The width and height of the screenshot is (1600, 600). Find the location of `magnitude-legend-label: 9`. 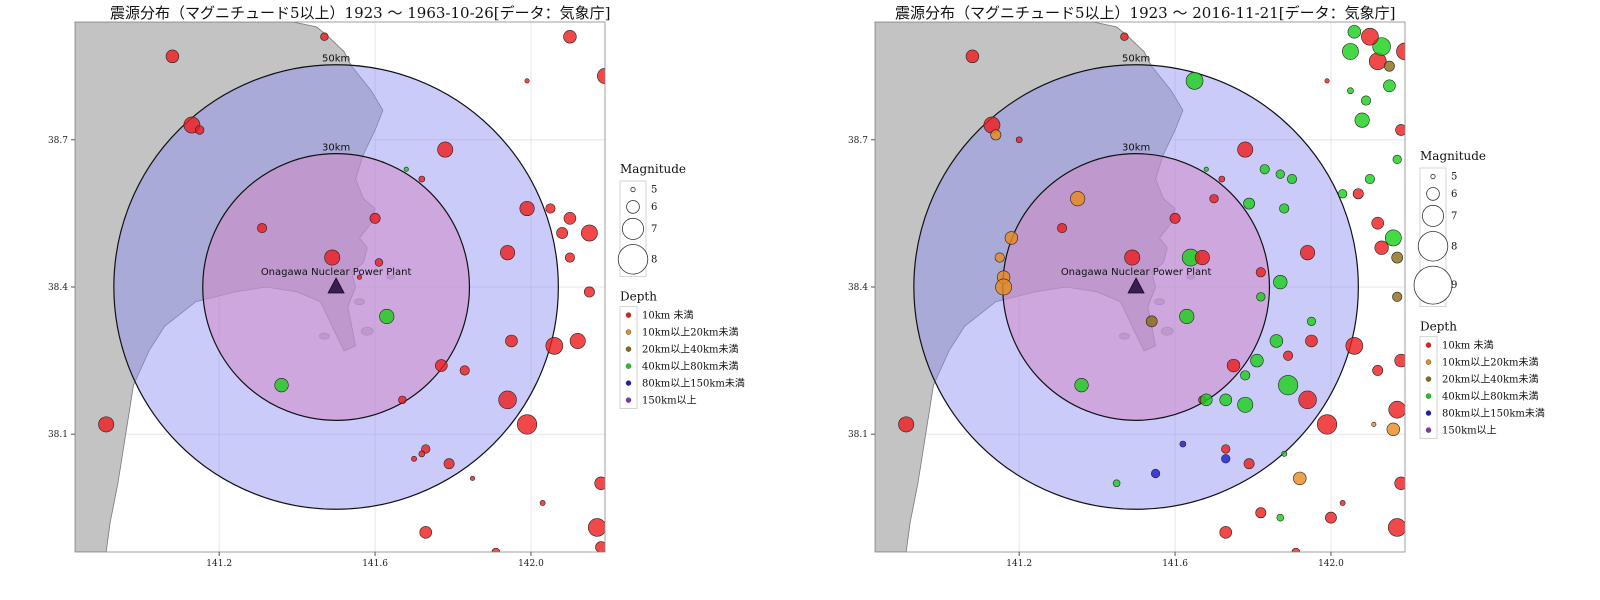

magnitude-legend-label: 9 is located at coordinates (1454, 285).